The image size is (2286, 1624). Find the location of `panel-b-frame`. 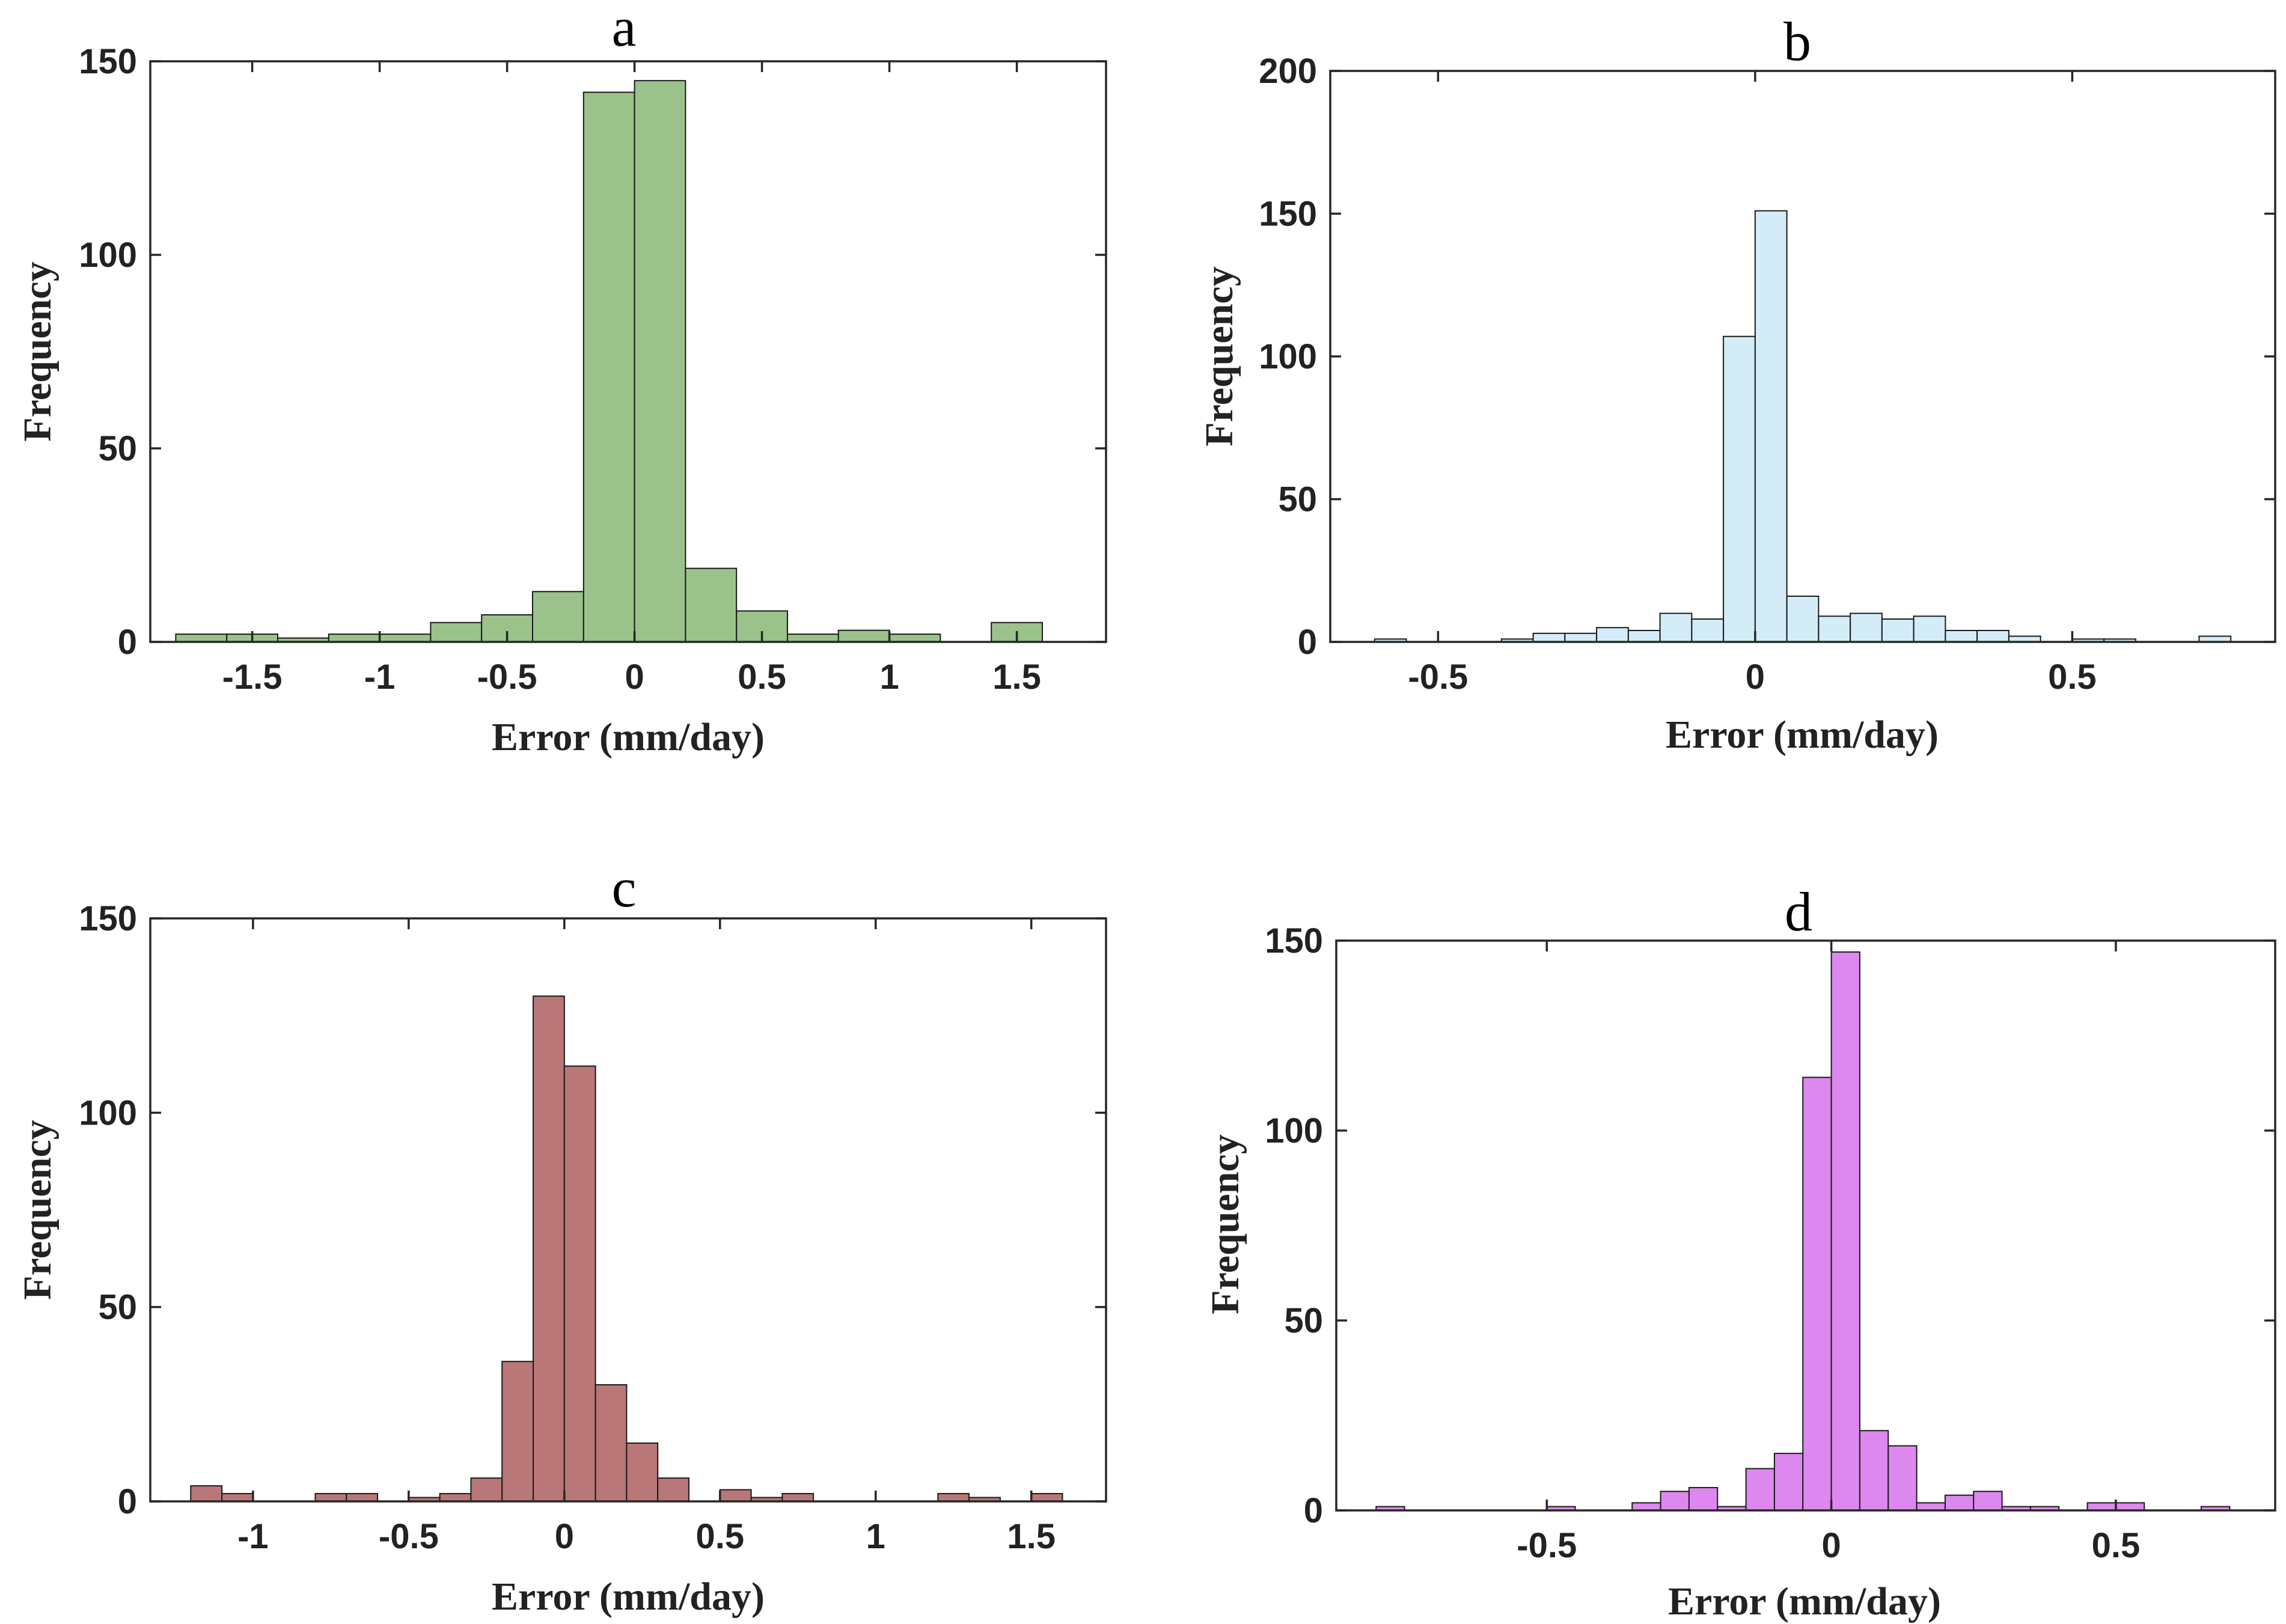

panel-b-frame is located at coordinates (1803, 356).